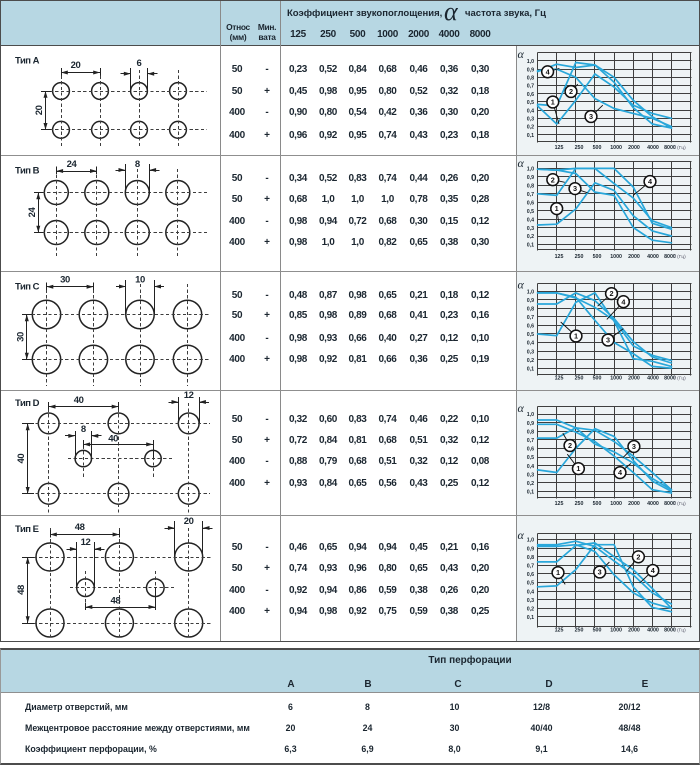  What do you see at coordinates (27, 61) in the screenshot?
I see `svg-text: Тип A` at bounding box center [27, 61].